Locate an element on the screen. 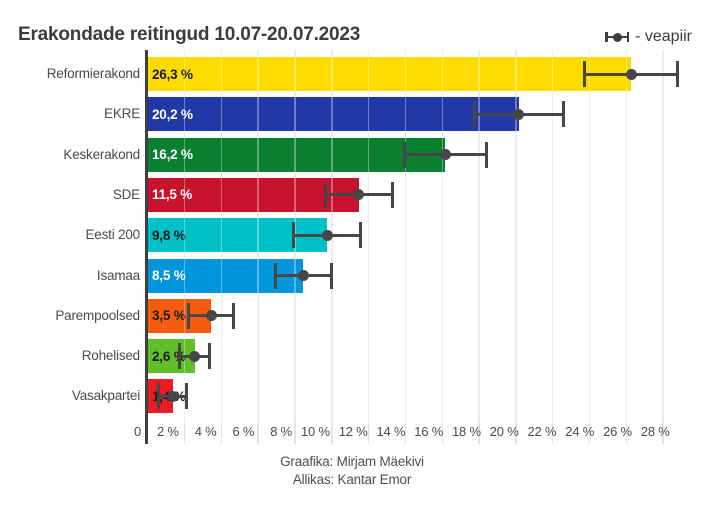  credit-source: Allikas: Kantar Emor is located at coordinates (352, 479).